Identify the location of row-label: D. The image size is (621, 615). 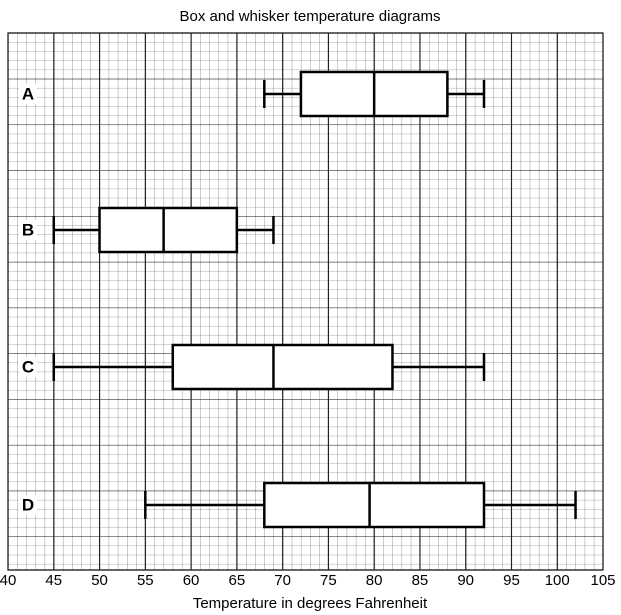
(28, 504).